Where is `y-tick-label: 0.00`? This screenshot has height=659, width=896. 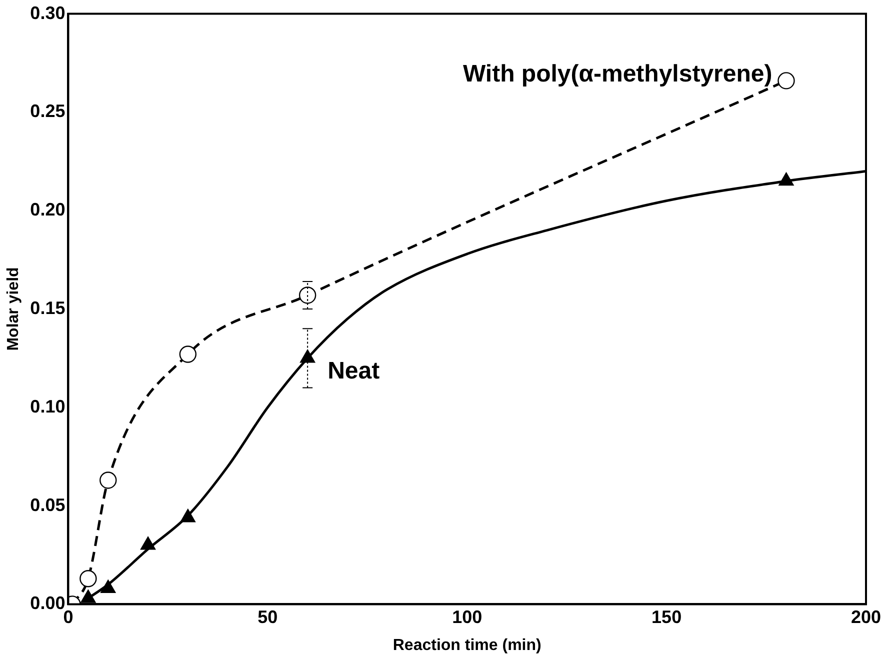 y-tick-label: 0.00 is located at coordinates (48, 603).